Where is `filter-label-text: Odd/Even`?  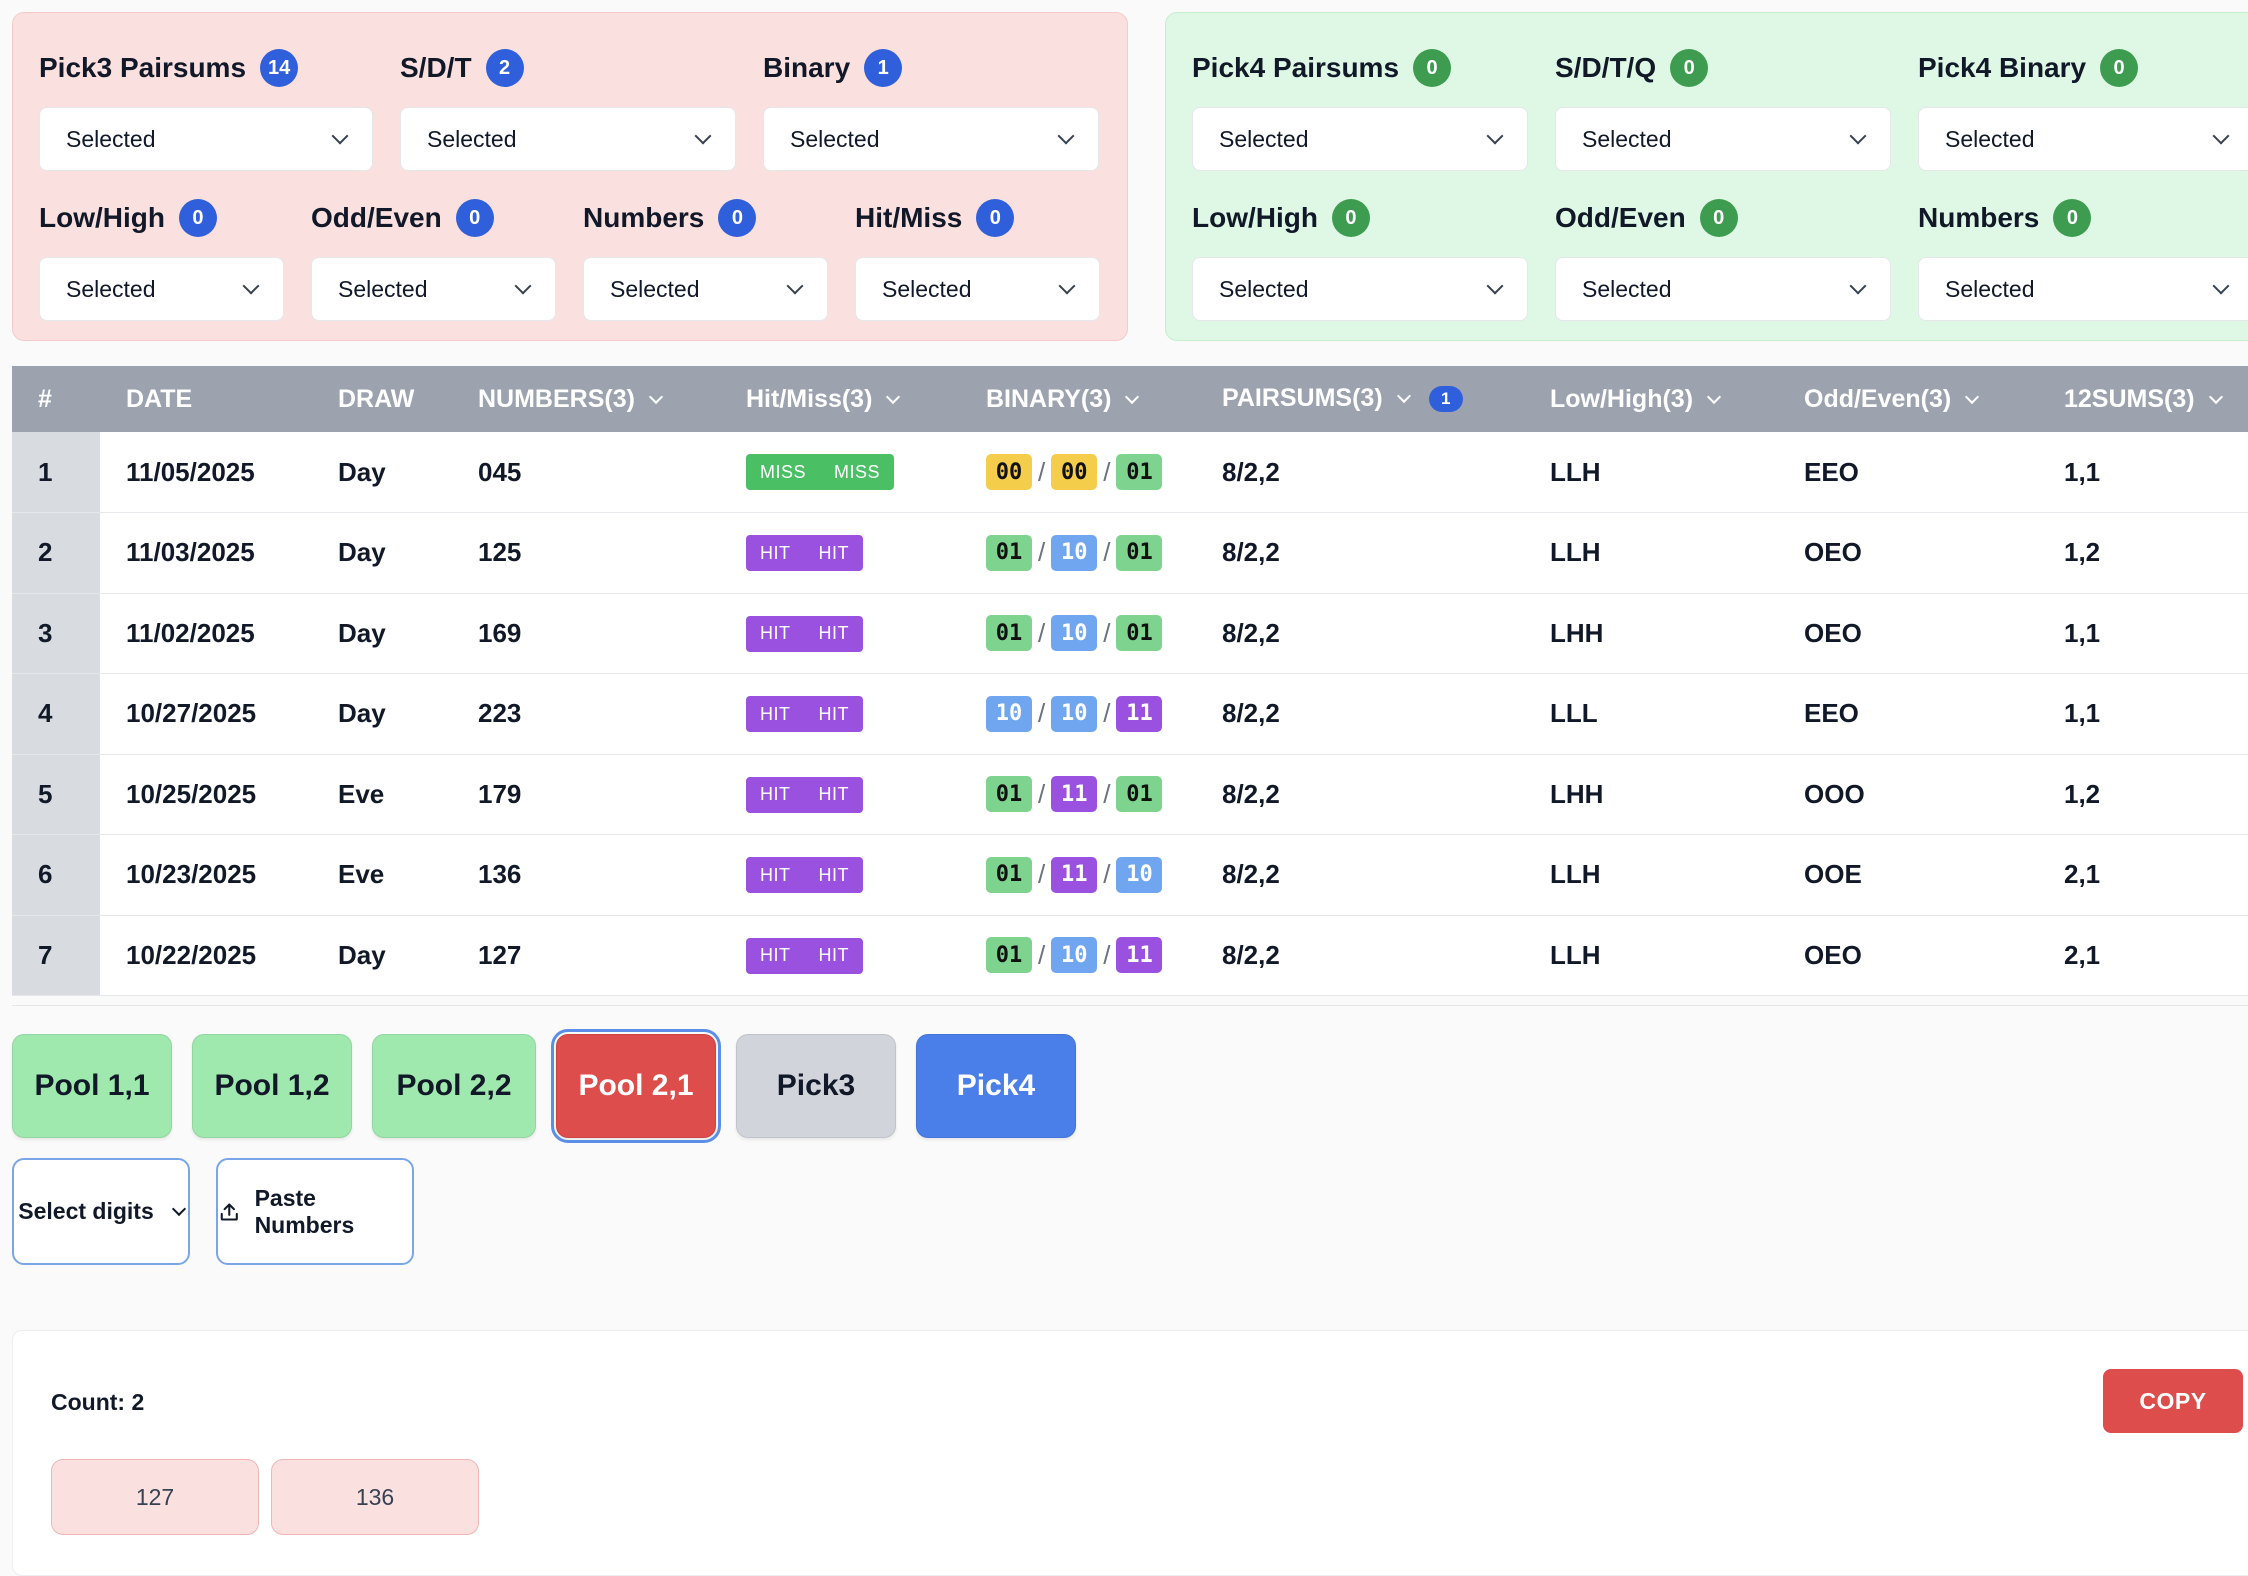 filter-label-text: Odd/Even is located at coordinates (376, 217).